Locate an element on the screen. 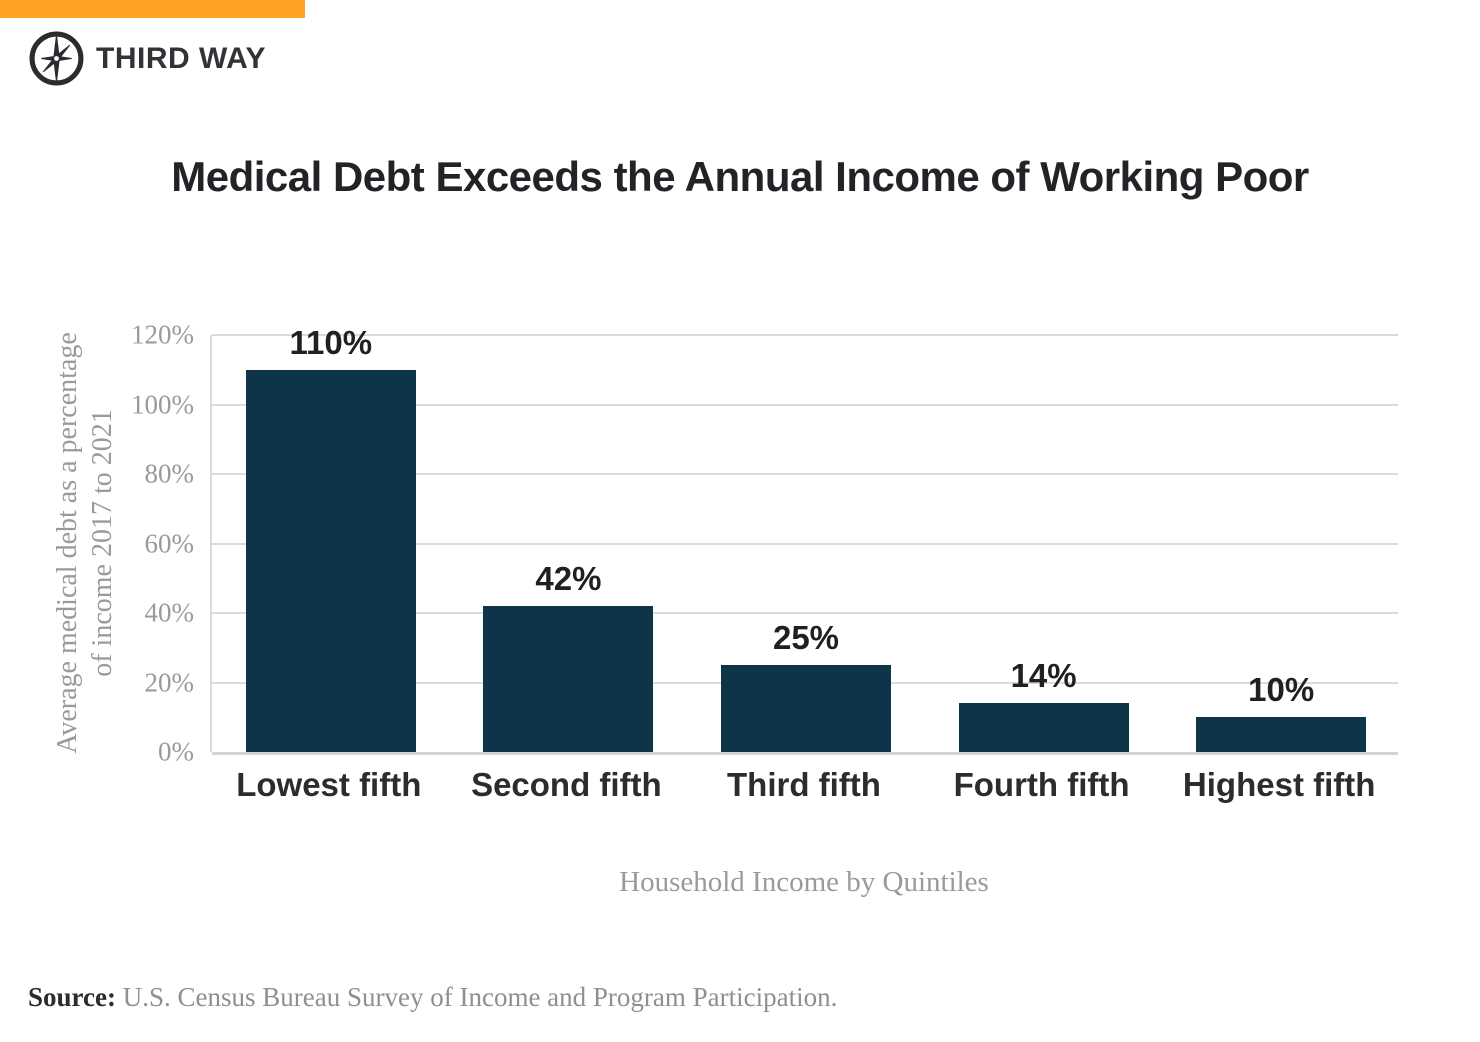 This screenshot has width=1480, height=1042. bar-value-label-14%: 14% is located at coordinates (1043, 676).